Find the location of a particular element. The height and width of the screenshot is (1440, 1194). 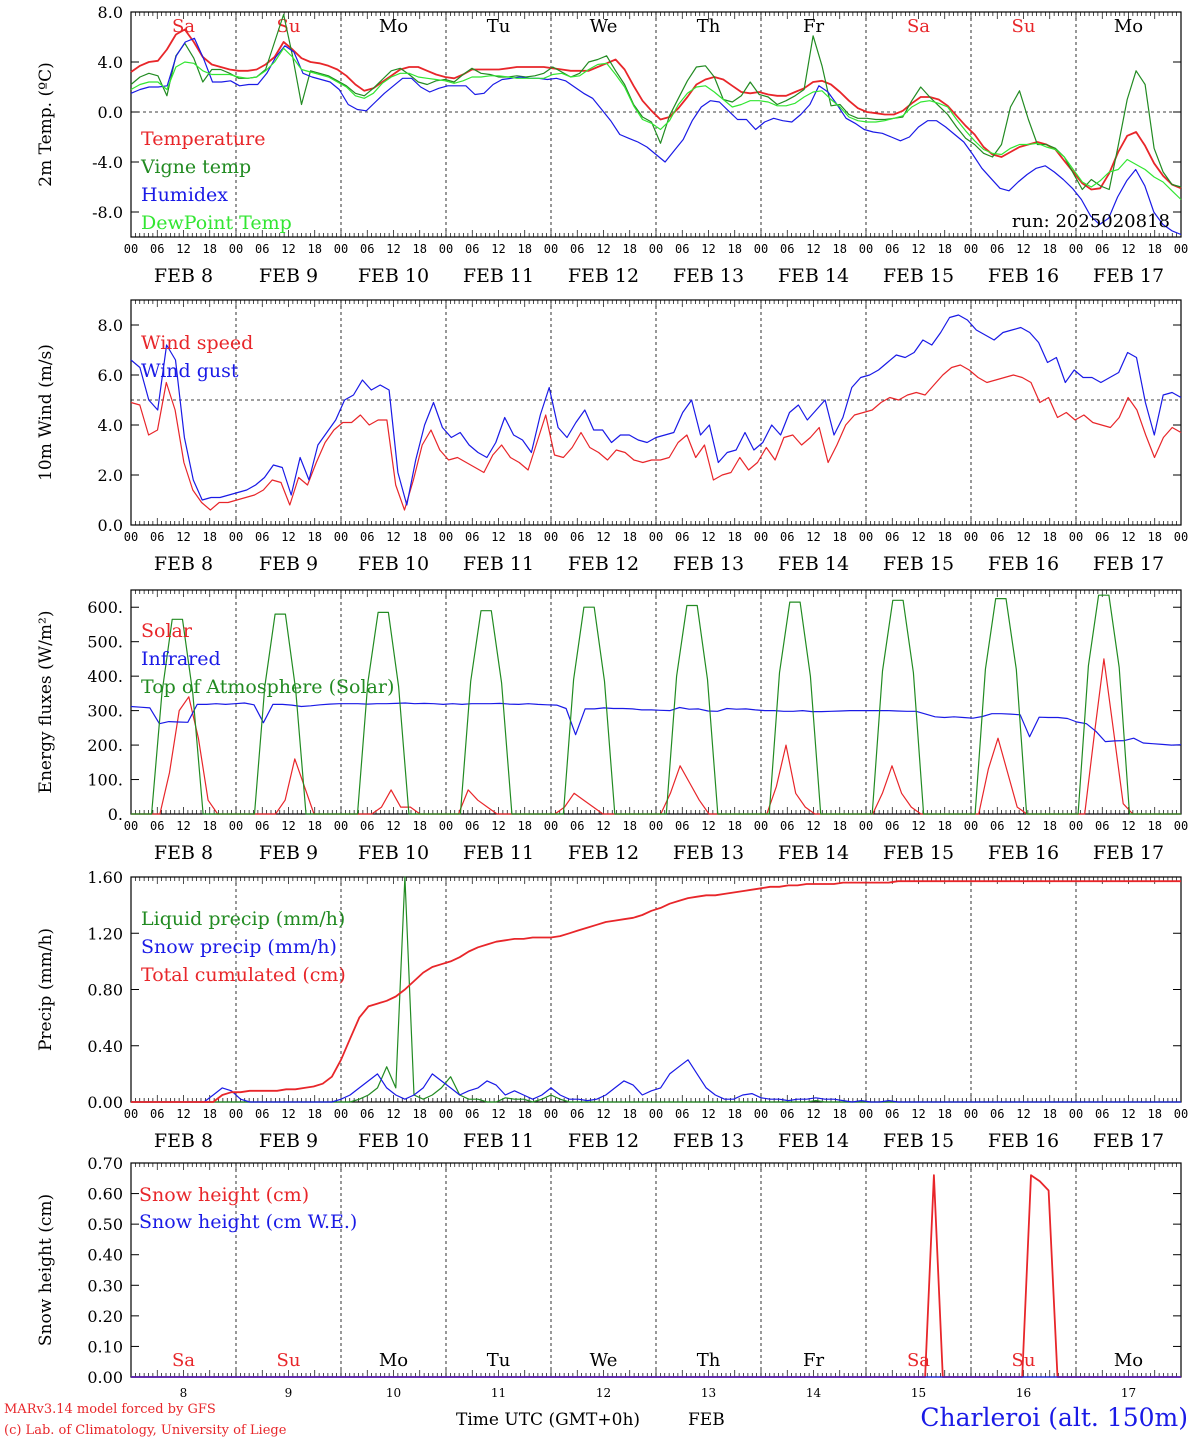

day-of-week-label: Mo is located at coordinates (1128, 1360).